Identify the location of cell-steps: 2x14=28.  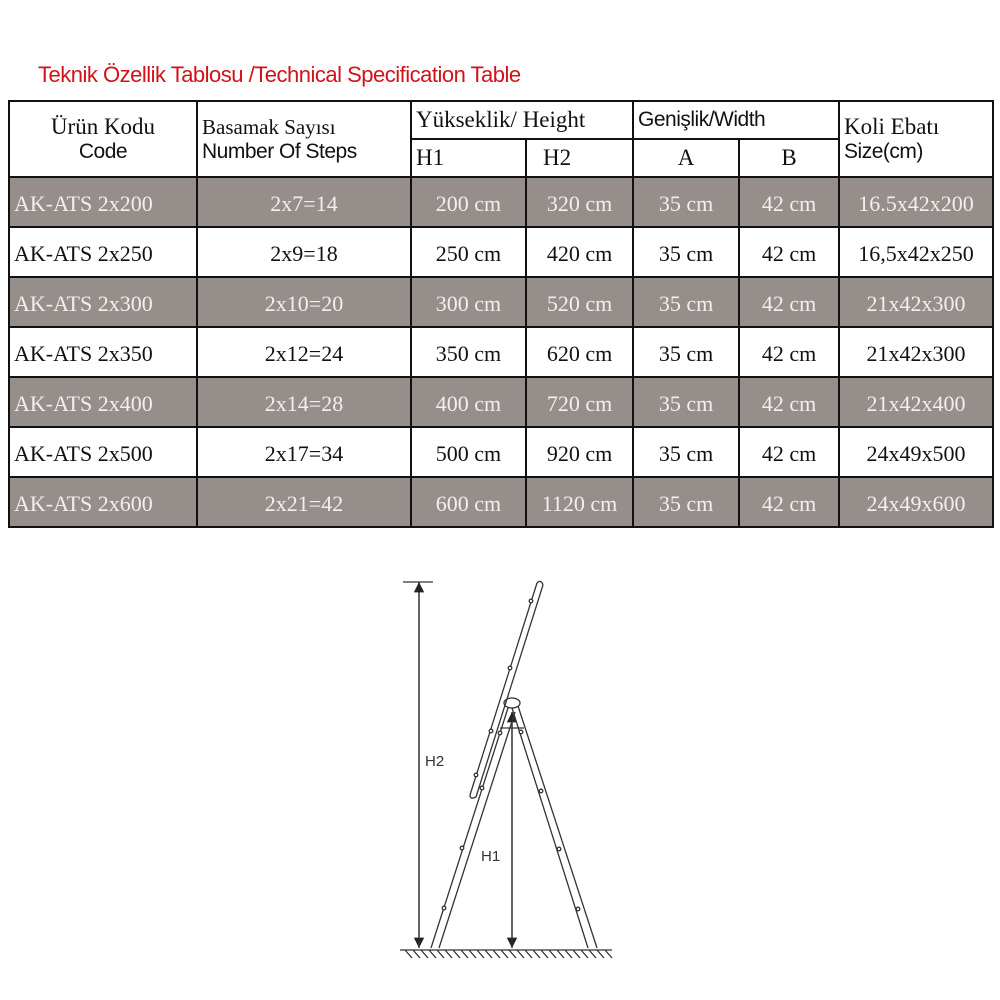
(304, 402).